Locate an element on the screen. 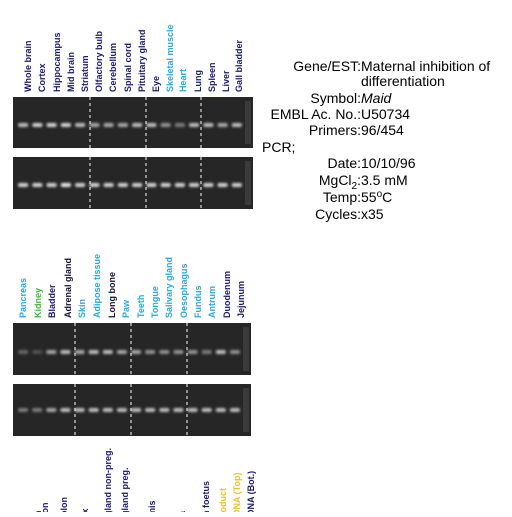  lane-label: Pituitary gland is located at coordinates (142, 60).